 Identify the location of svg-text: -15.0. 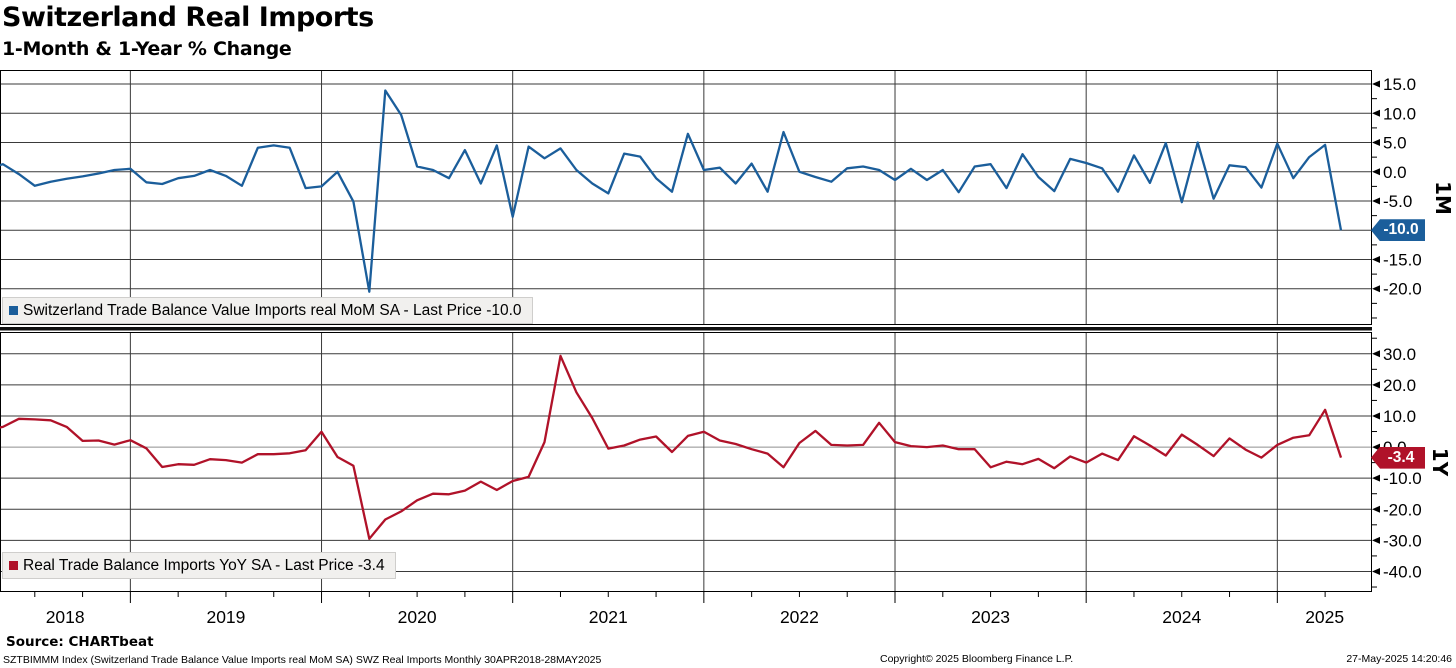
(1402, 259).